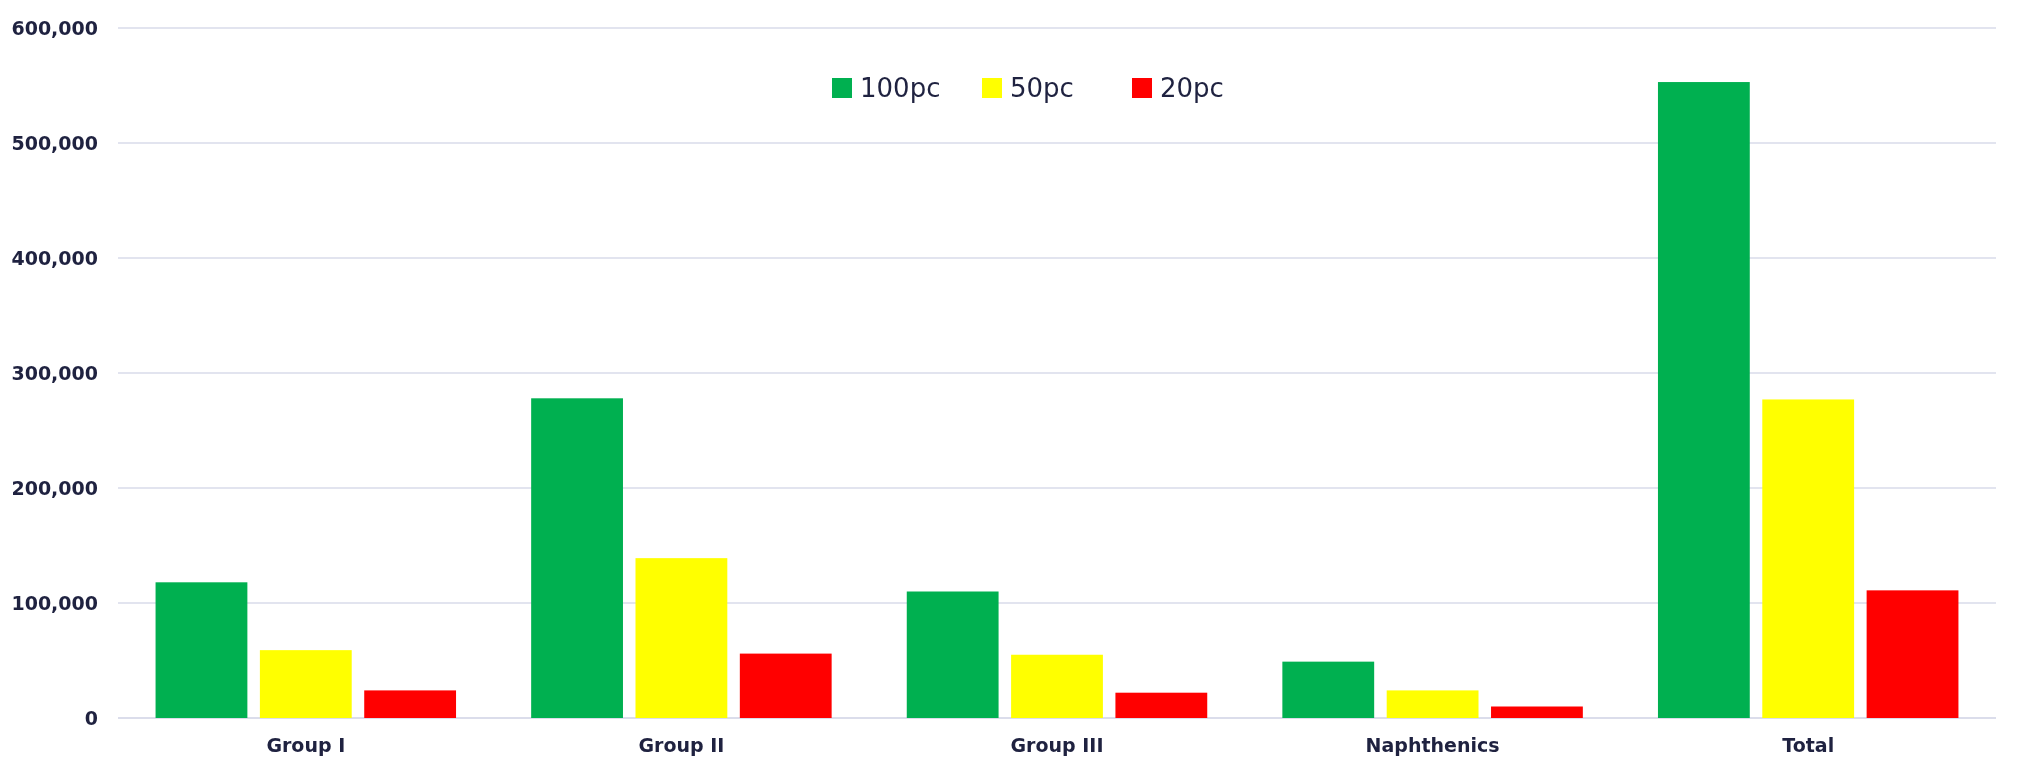  Describe the element at coordinates (1808, 745) in the screenshot. I see `x-tick-label: Total` at that location.